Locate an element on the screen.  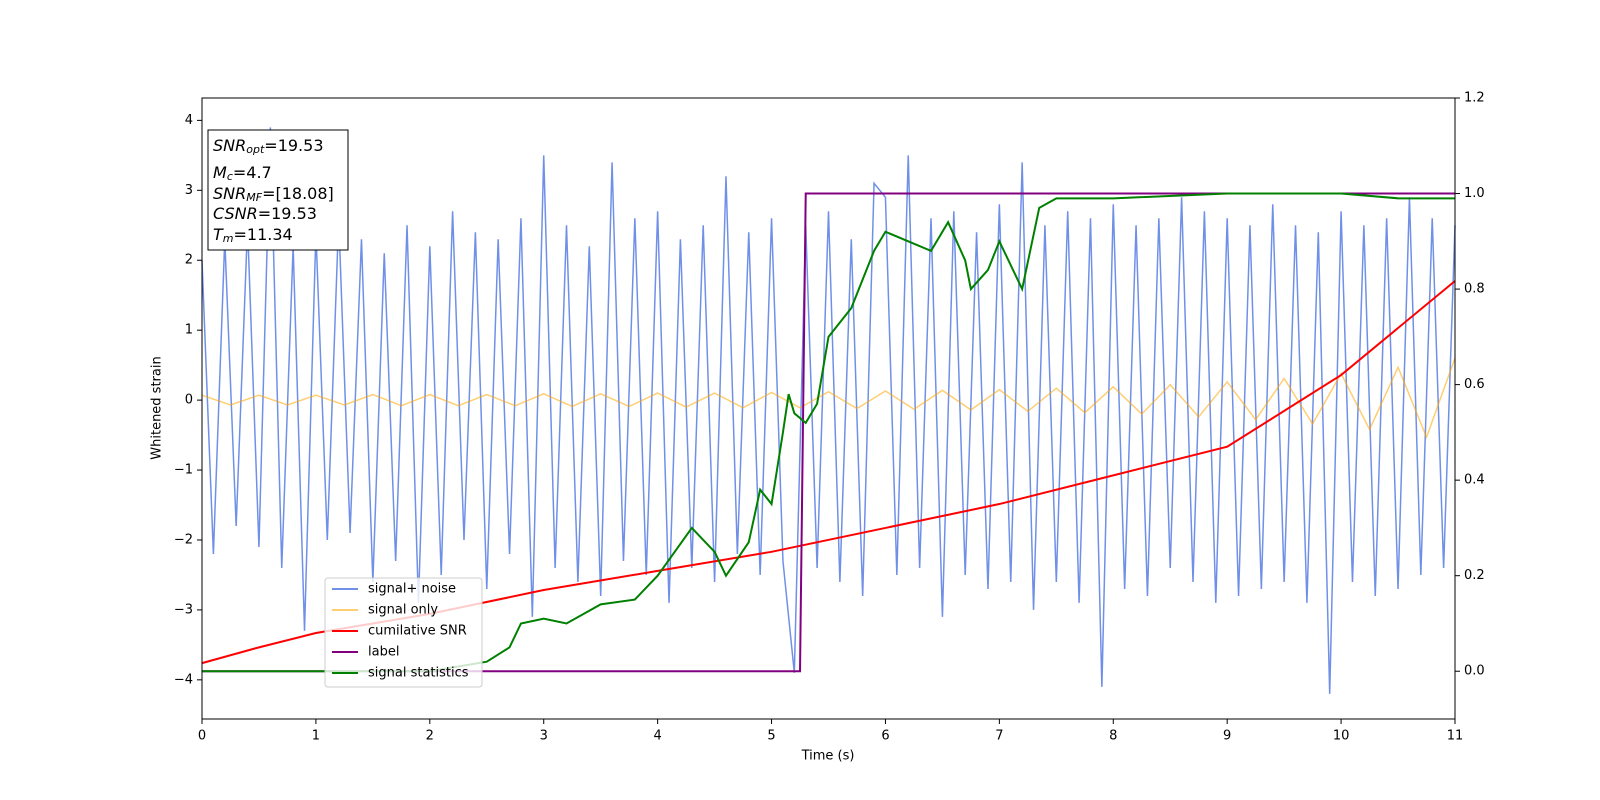
y-tick-label: 1 is located at coordinates (189, 330).